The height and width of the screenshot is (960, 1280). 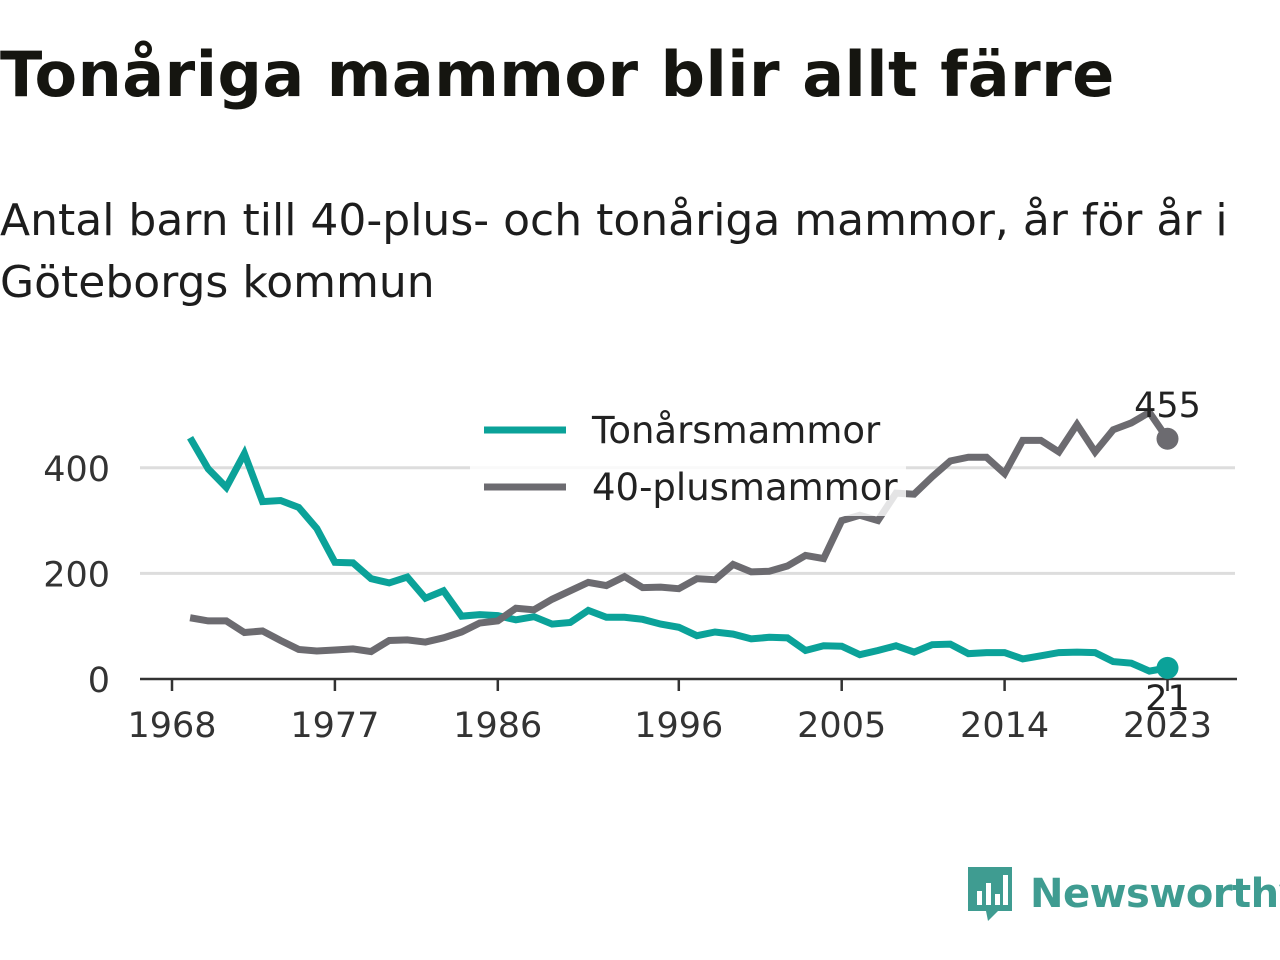 I want to click on end-markers: 21 455, so click(x=1167, y=552).